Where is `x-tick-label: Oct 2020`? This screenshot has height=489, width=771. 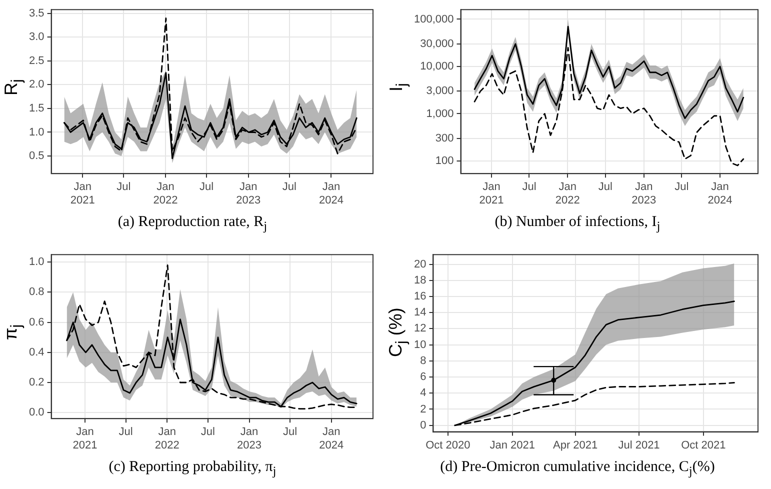
x-tick-label: Oct 2020 is located at coordinates (448, 445).